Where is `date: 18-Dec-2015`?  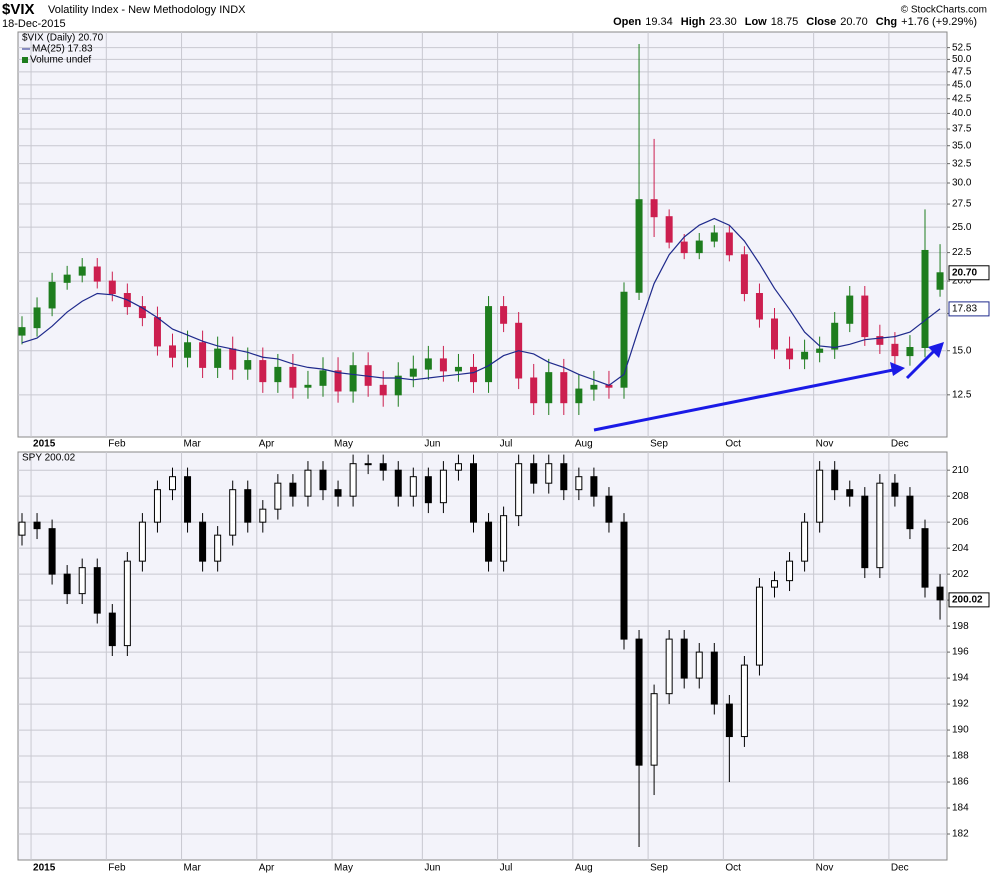 date: 18-Dec-2015 is located at coordinates (34, 24).